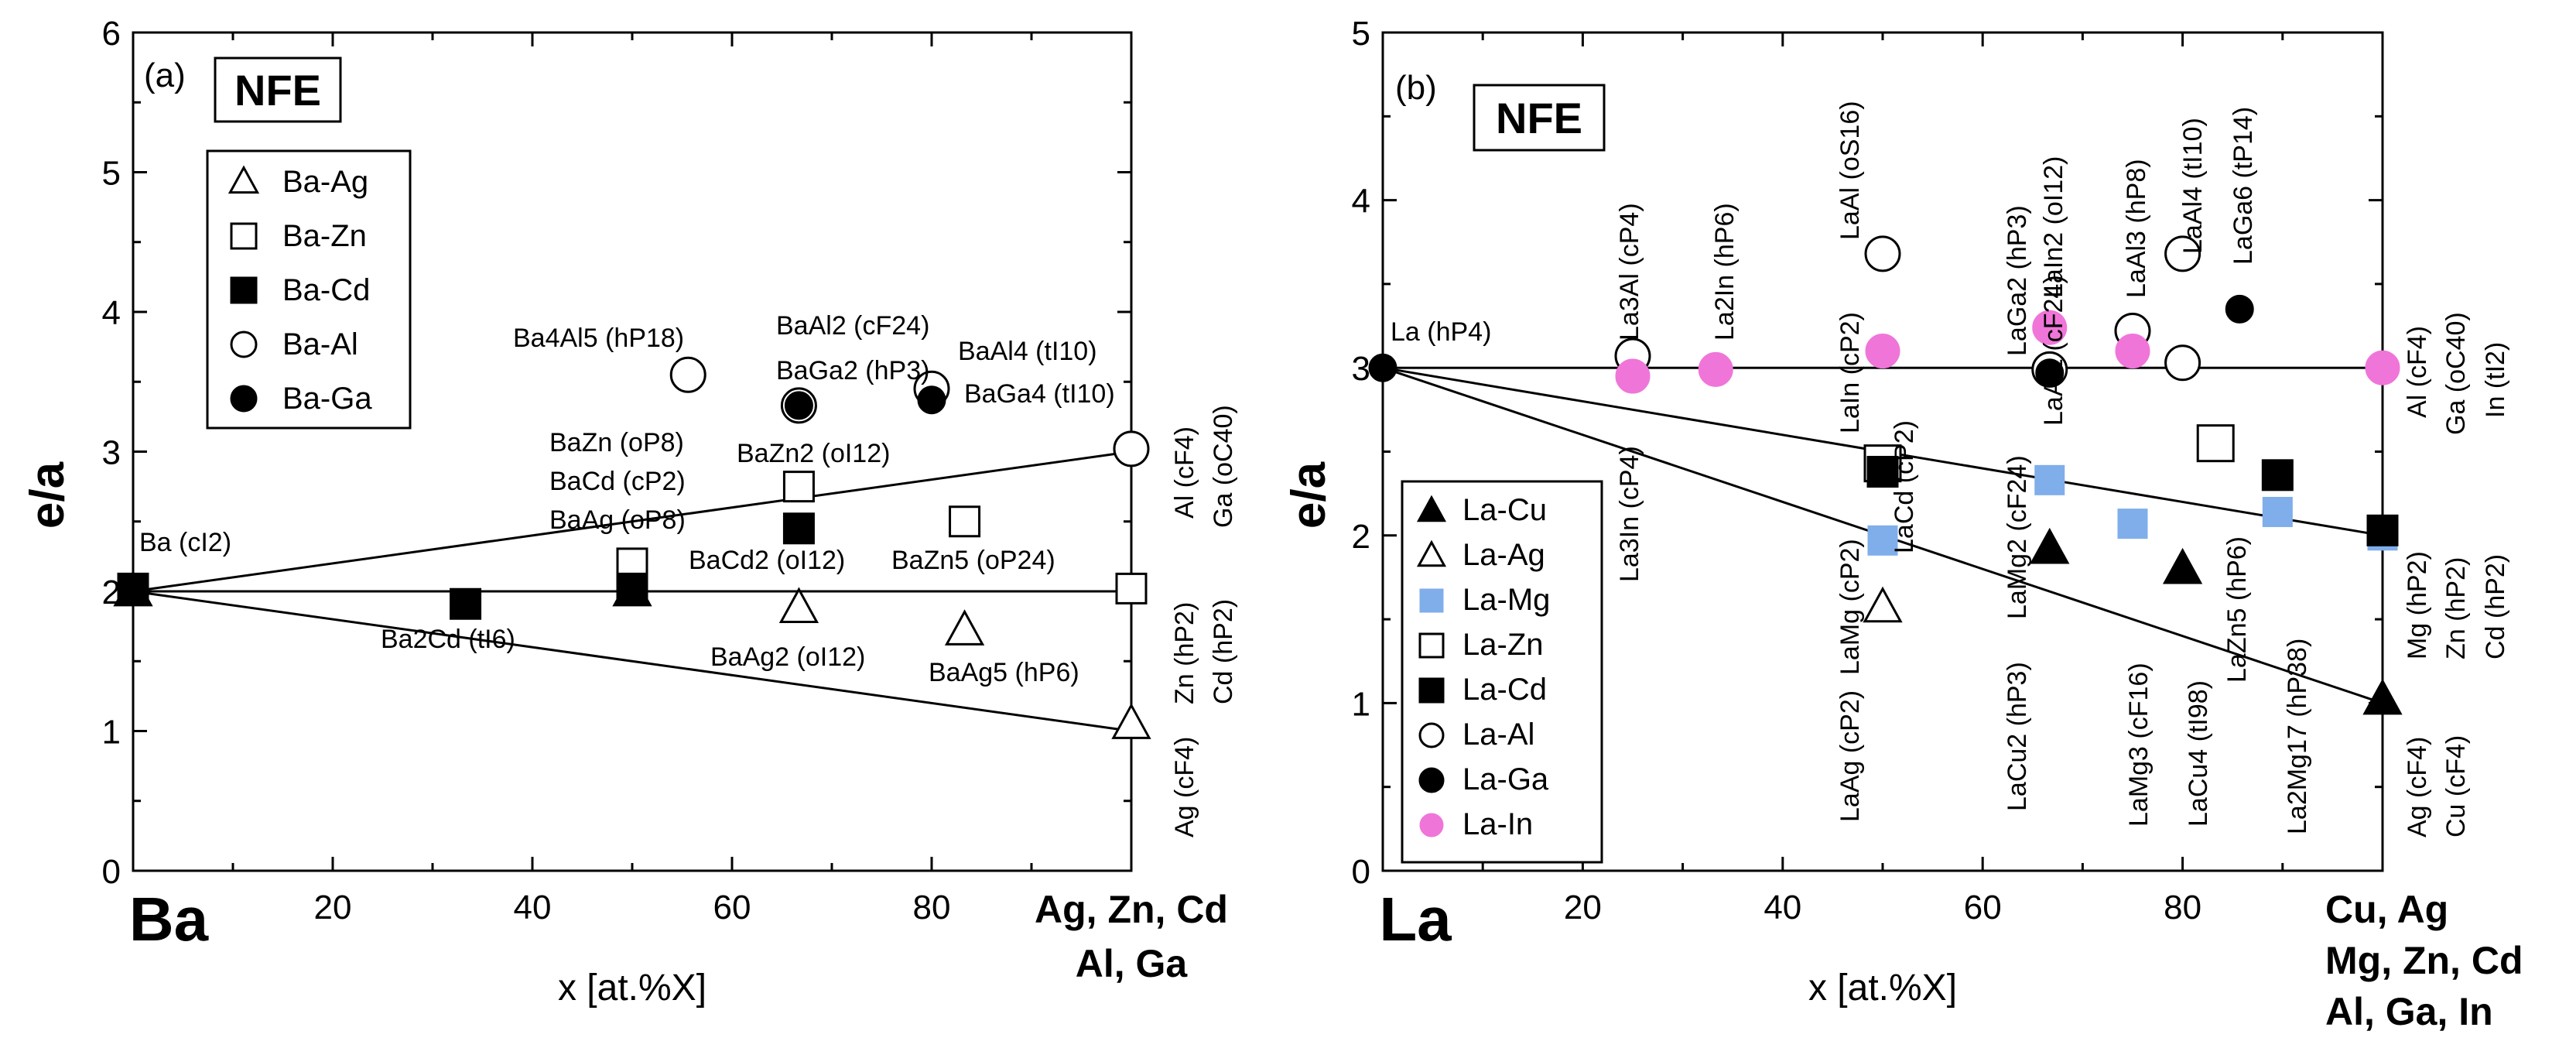  What do you see at coordinates (1850, 170) in the screenshot?
I see `annotation: LaAl (oS16)` at bounding box center [1850, 170].